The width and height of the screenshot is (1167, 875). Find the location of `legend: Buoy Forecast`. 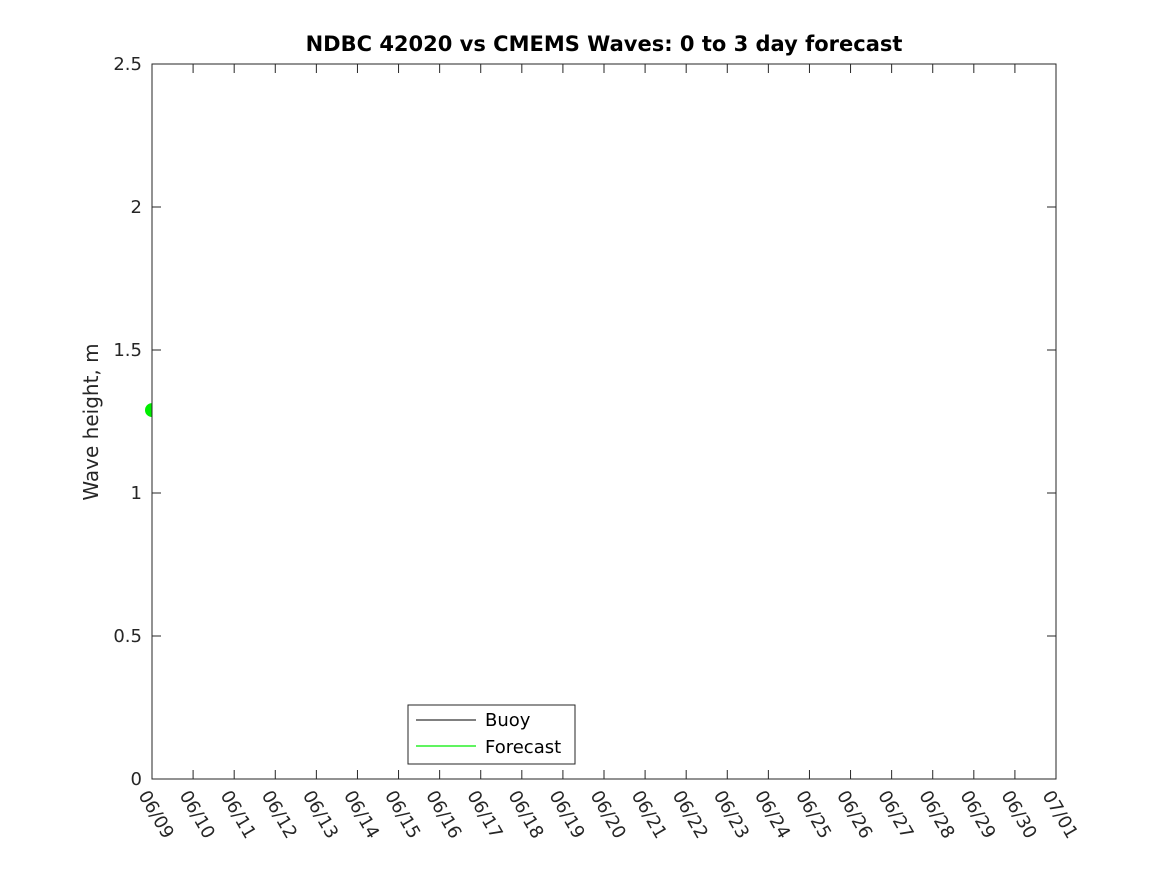

legend: Buoy Forecast is located at coordinates (491, 734).